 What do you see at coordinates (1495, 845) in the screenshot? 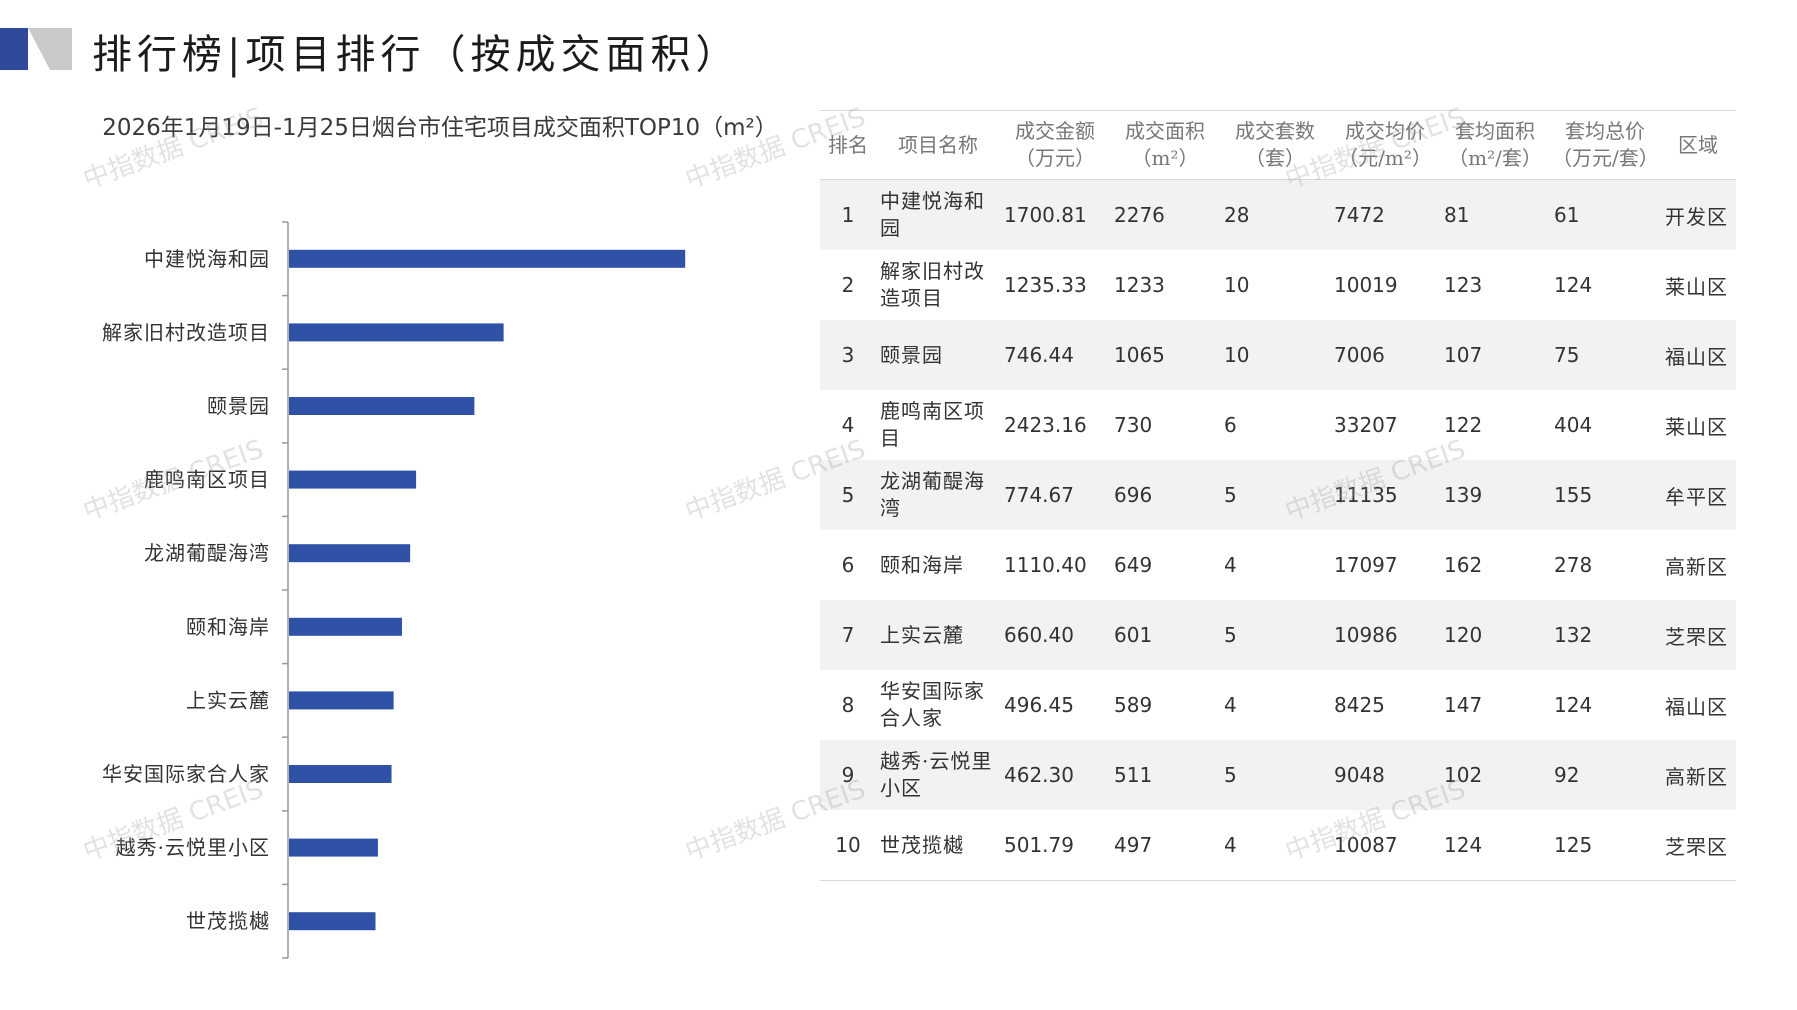
I see `cell-avg-area: 124` at bounding box center [1495, 845].